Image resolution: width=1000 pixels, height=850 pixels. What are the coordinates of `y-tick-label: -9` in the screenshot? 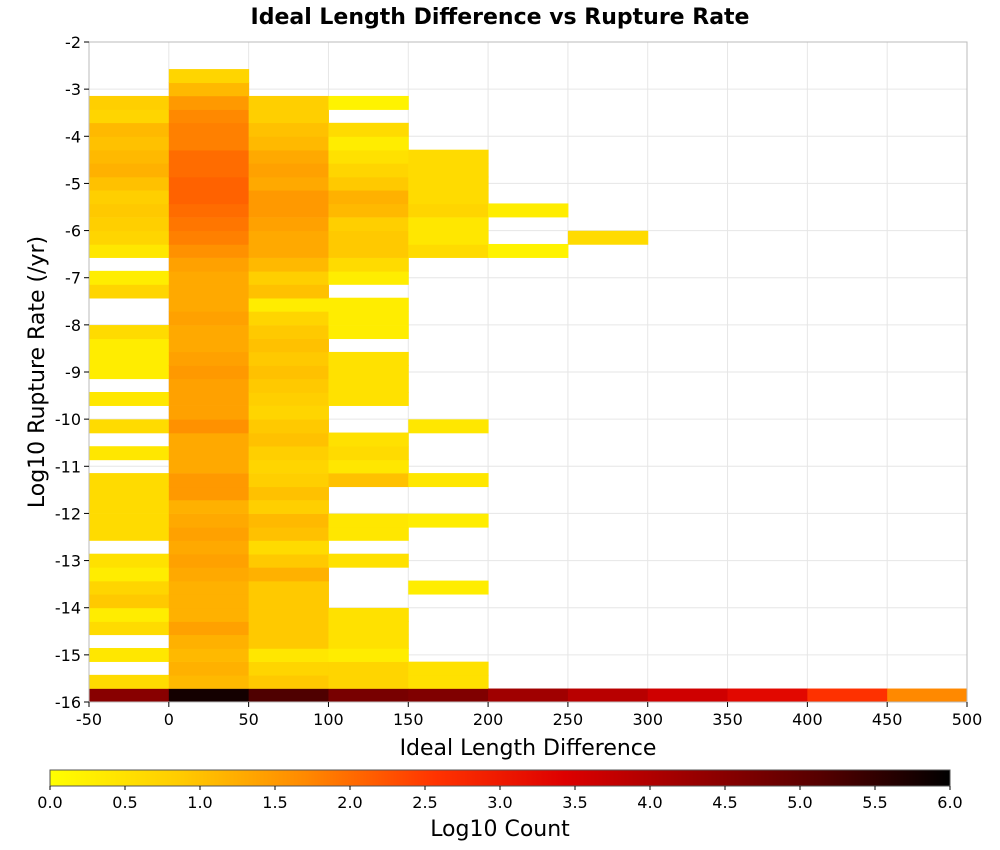 It's located at (73, 372).